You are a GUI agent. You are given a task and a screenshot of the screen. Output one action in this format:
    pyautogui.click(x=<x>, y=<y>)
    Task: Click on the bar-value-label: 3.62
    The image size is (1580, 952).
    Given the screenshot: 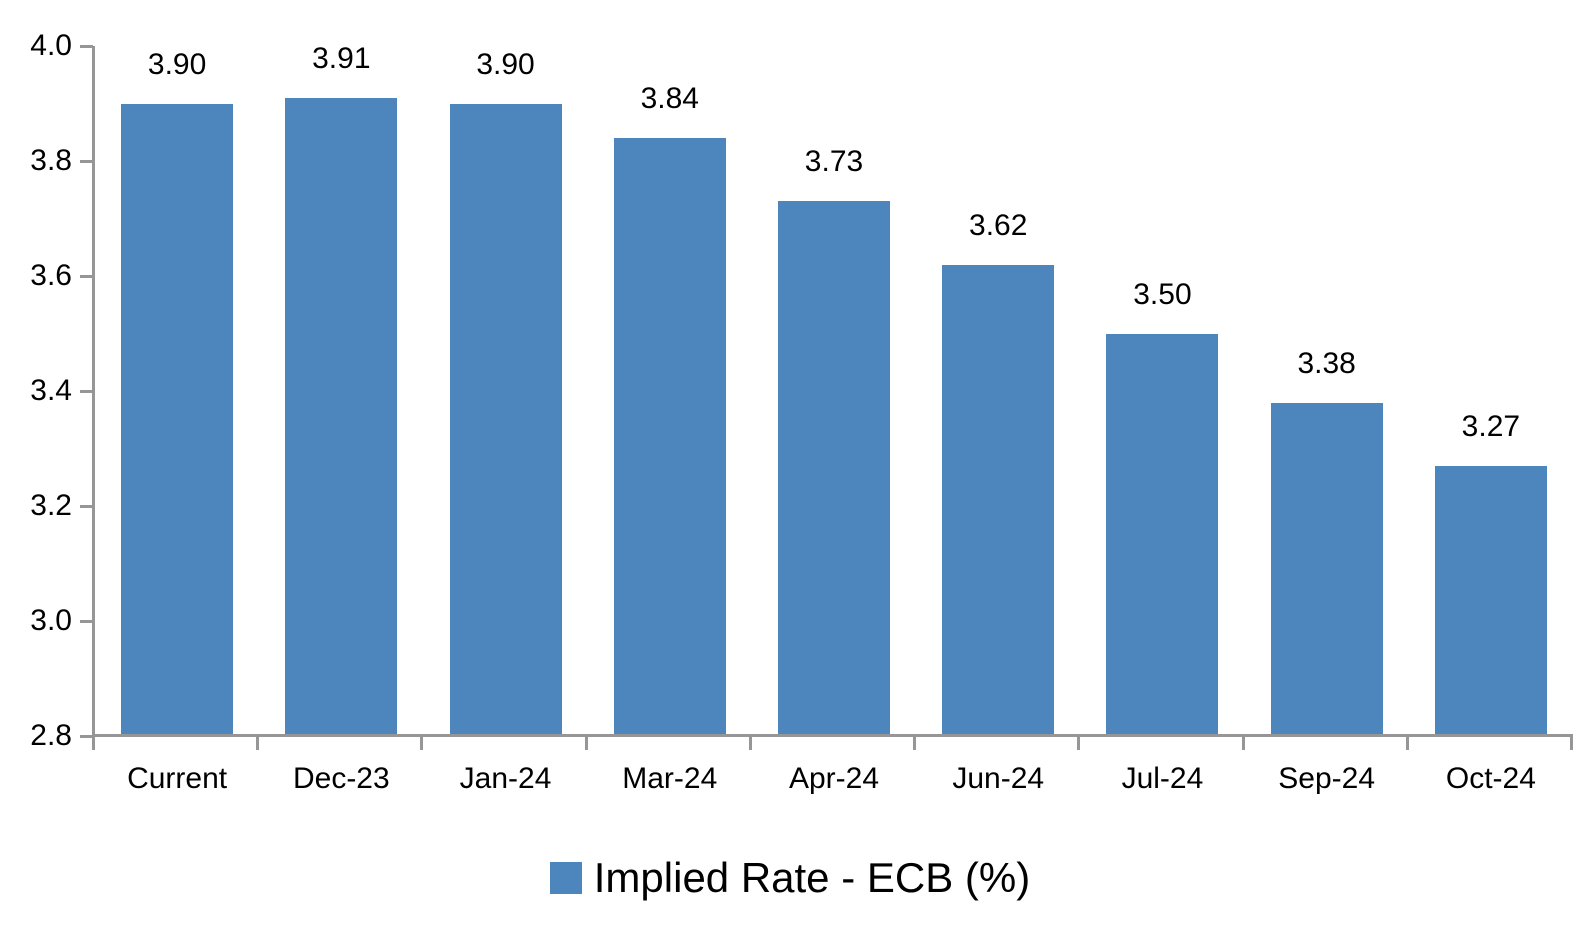 What is the action you would take?
    pyautogui.click(x=998, y=225)
    